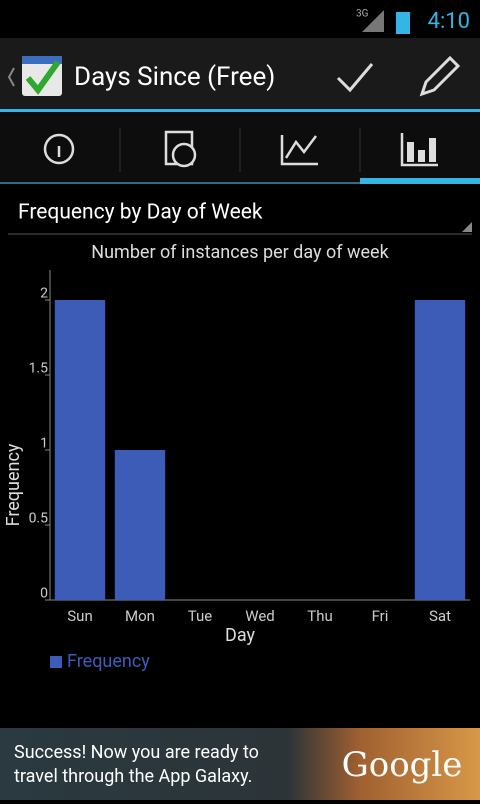 The height and width of the screenshot is (804, 480). Describe the element at coordinates (136, 752) in the screenshot. I see `ad-text: Success! Now you are ready to` at that location.